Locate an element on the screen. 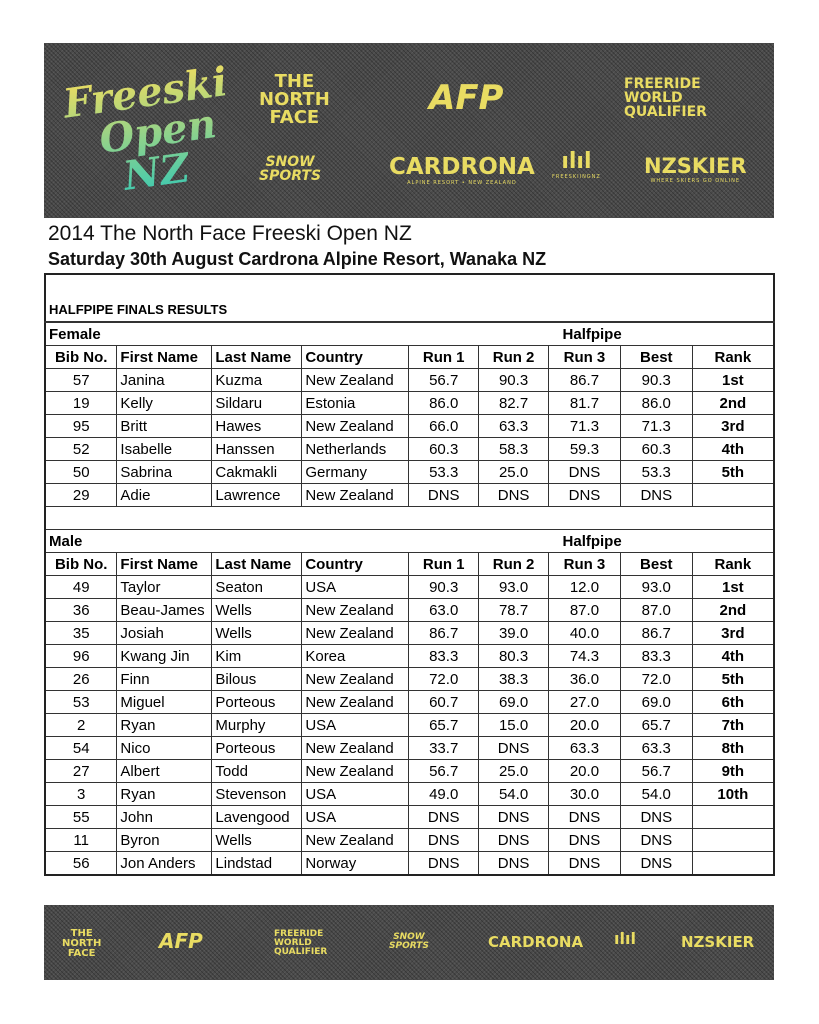  cell-best: 83.3 is located at coordinates (656, 656).